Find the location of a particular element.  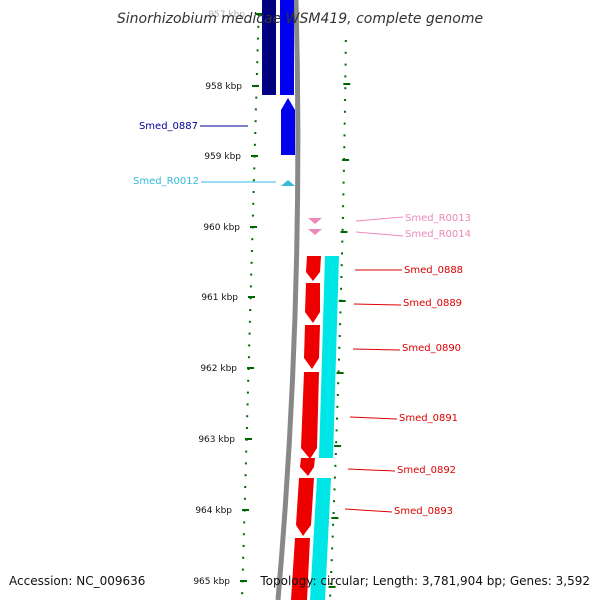

ruler-label: 959 kbp is located at coordinates (222, 157).